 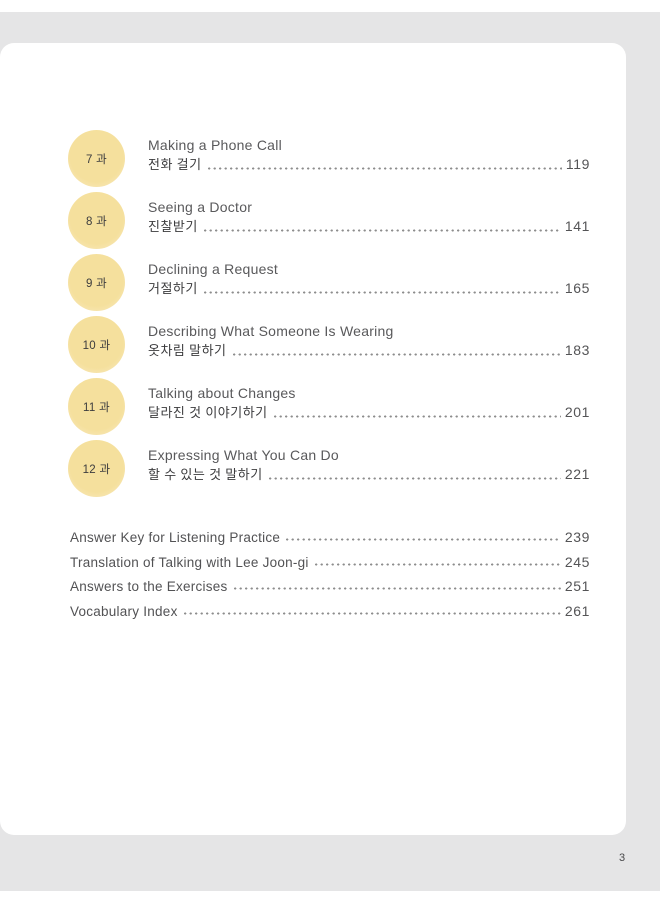 I want to click on lesson-number-label: 10 과, so click(x=96, y=345).